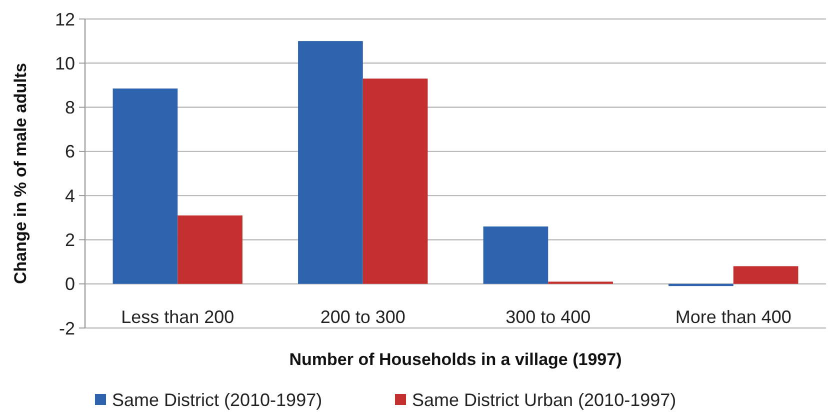 The image size is (834, 418). What do you see at coordinates (20, 173) in the screenshot?
I see `y-axis-title: Change in % of male adults` at bounding box center [20, 173].